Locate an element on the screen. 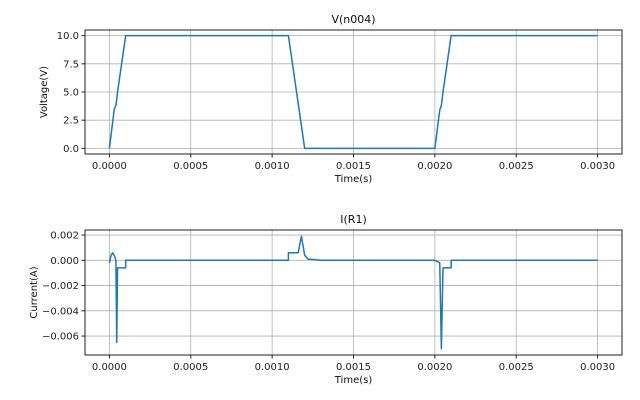  y-tick-label: −0.002 is located at coordinates (60, 286).